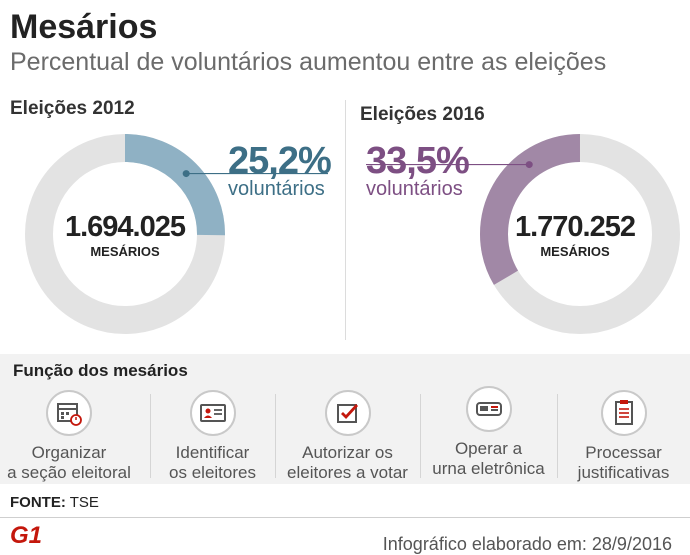 Image resolution: width=690 pixels, height=555 pixels. What do you see at coordinates (212, 413) in the screenshot?
I see `id-card-icon` at bounding box center [212, 413].